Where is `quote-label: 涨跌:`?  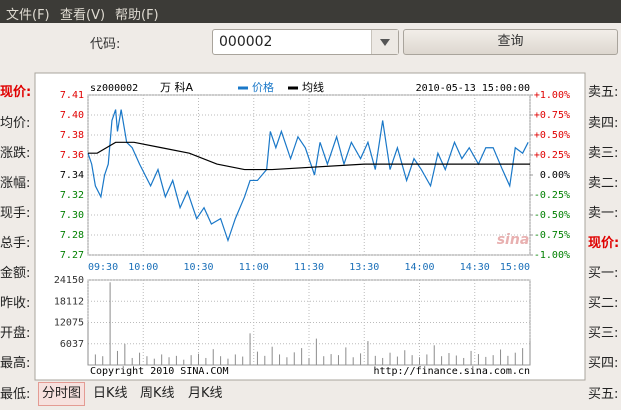 quote-label: 涨跌: is located at coordinates (15, 153).